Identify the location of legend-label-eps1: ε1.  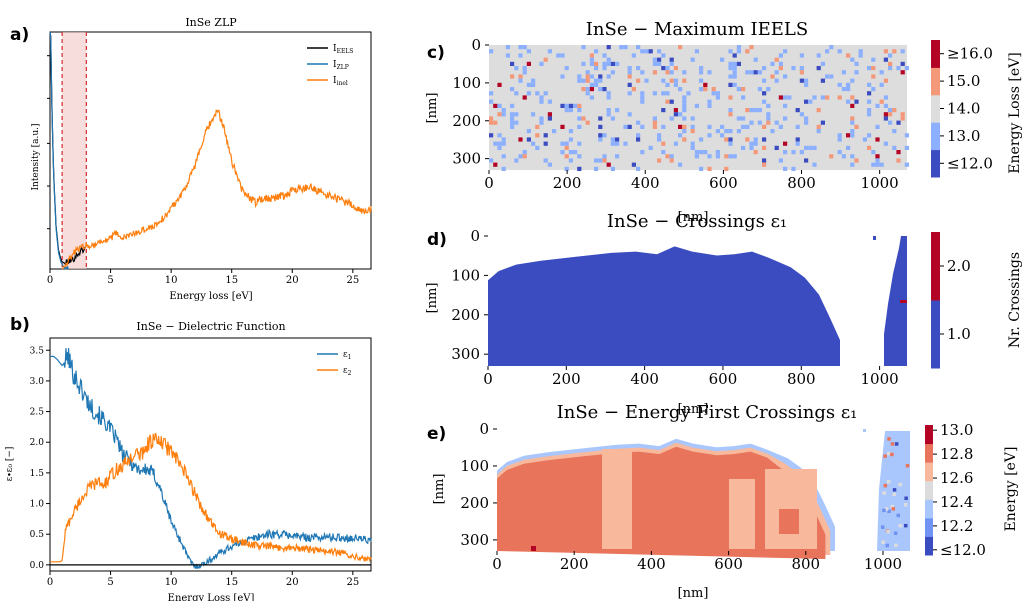
(347, 355).